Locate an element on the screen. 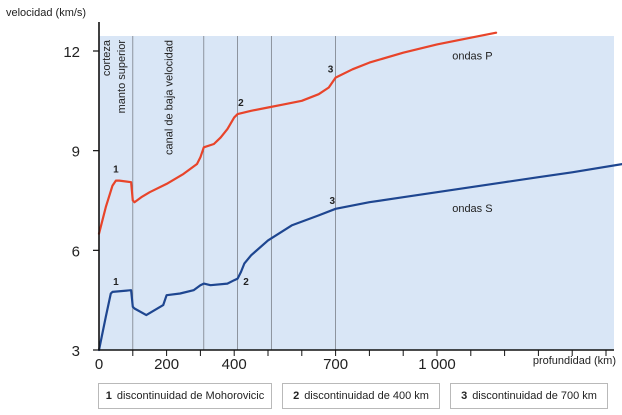 Image resolution: width=622 pixels, height=415 pixels. layer-label: canal de baja velocidad is located at coordinates (169, 97).